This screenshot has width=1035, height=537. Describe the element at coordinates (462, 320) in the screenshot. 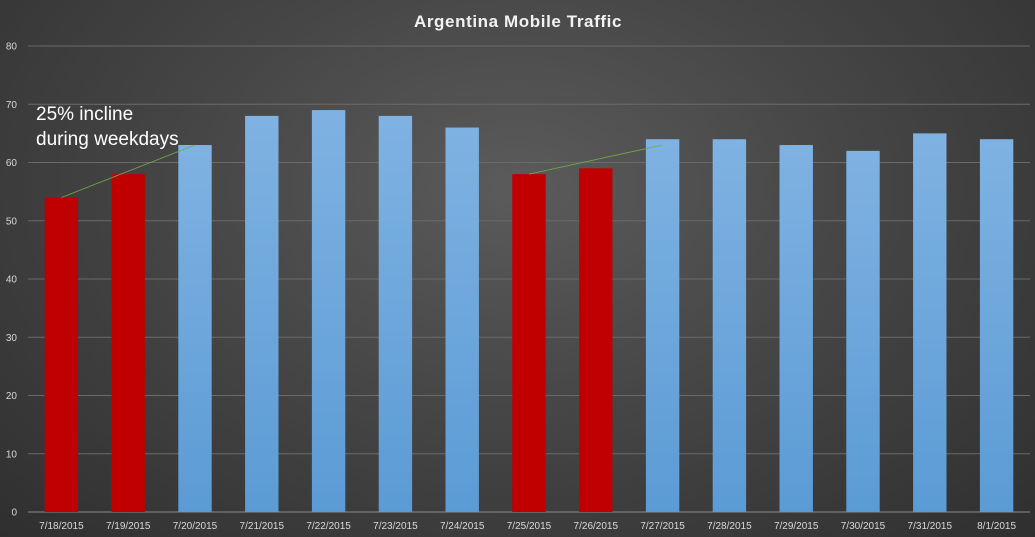

I see `bar-7-24-2015` at that location.